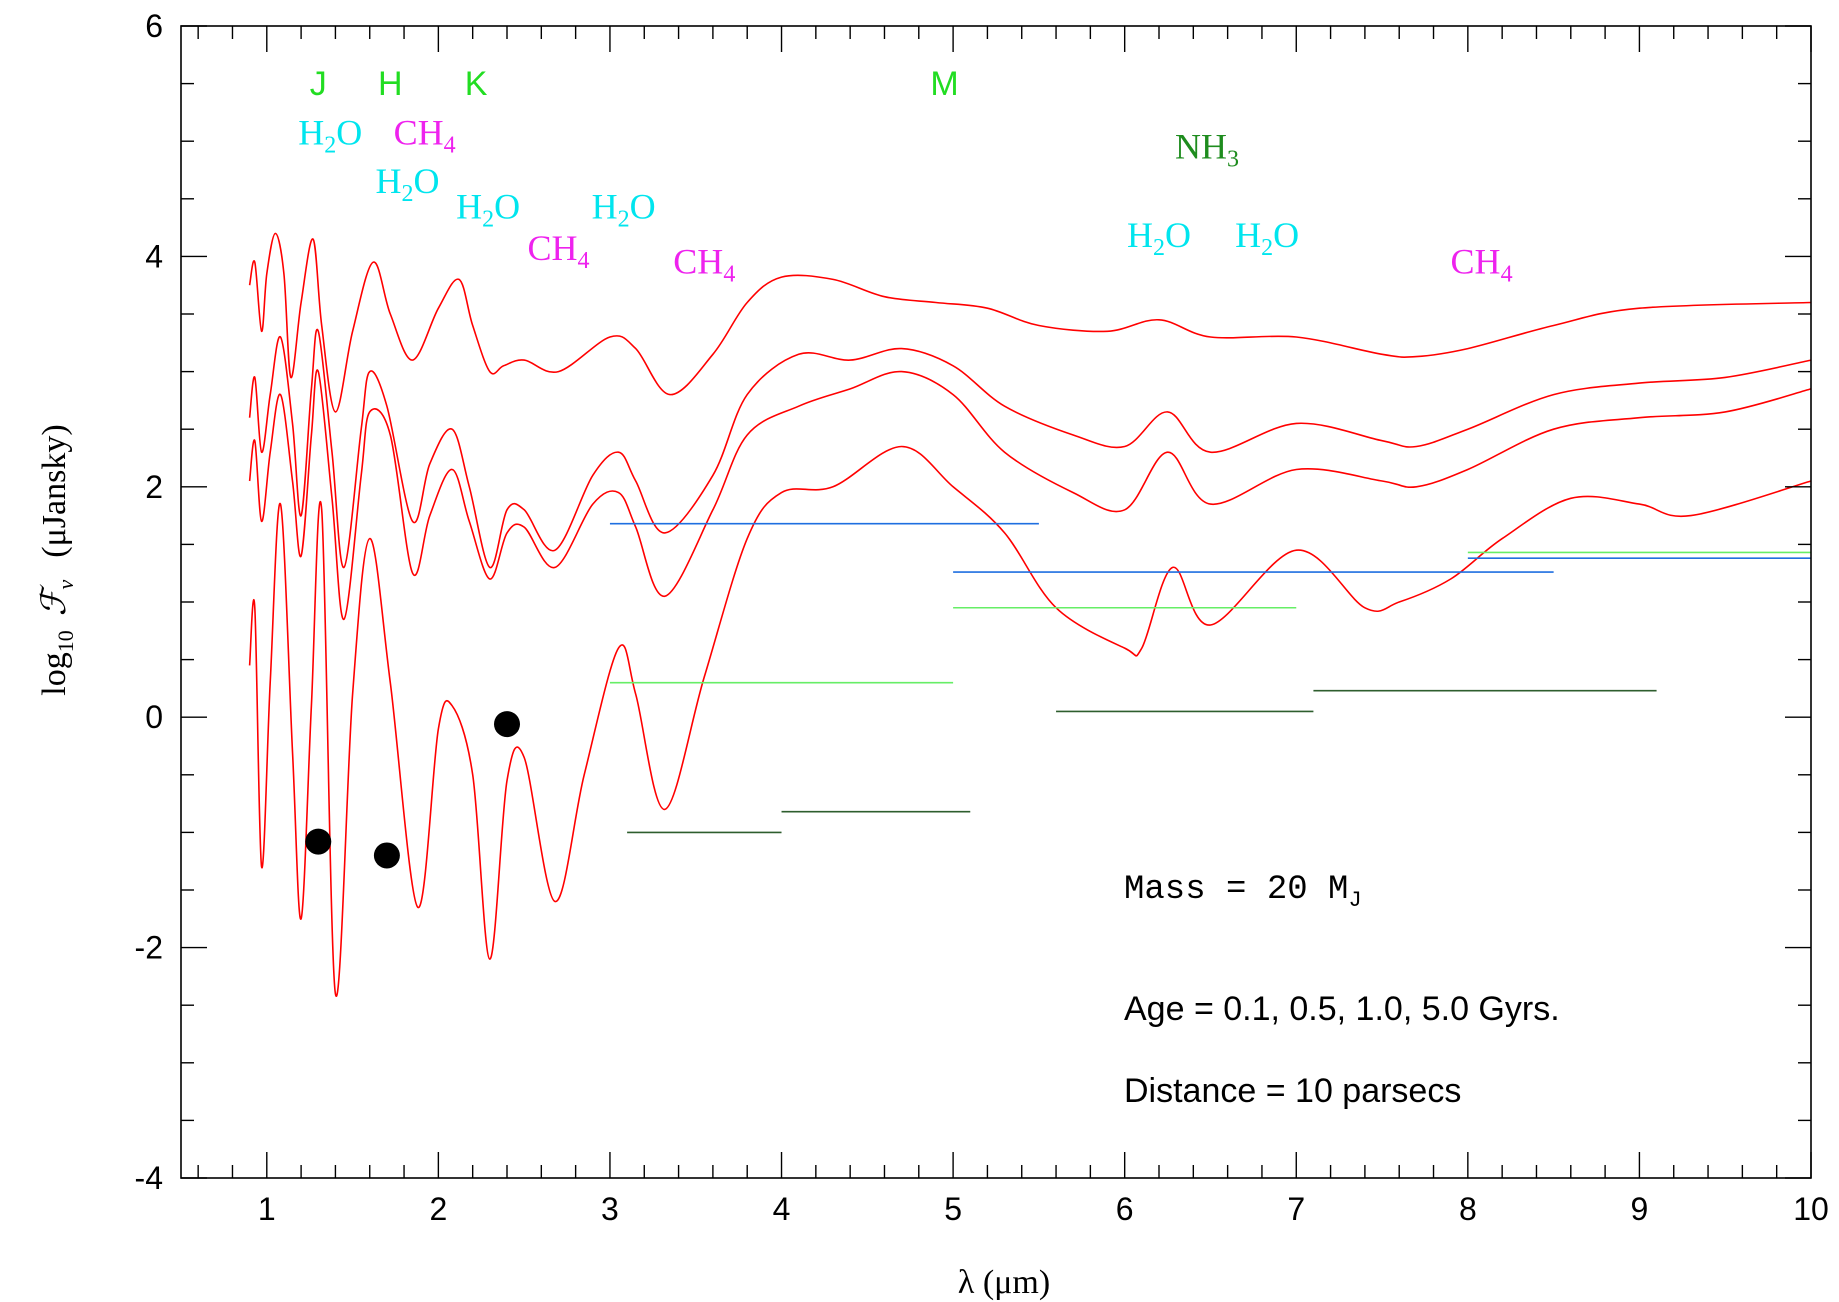 This screenshot has width=1839, height=1302. Describe the element at coordinates (944, 84) in the screenshot. I see `band-label-M: M` at that location.